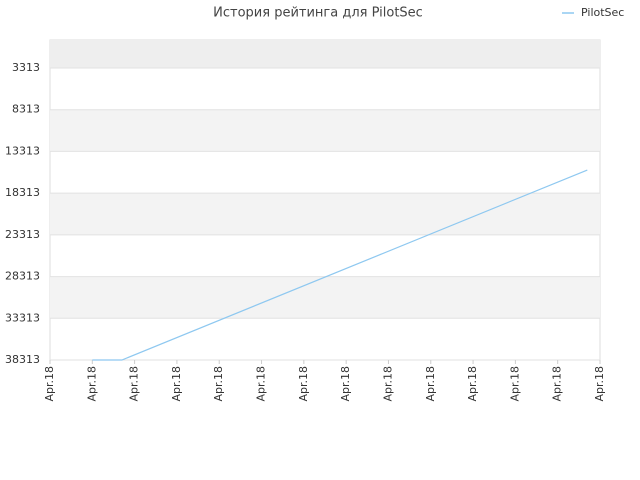  What do you see at coordinates (318, 13) in the screenshot?
I see `chart-title: История рейтинга для PilotSec` at bounding box center [318, 13].